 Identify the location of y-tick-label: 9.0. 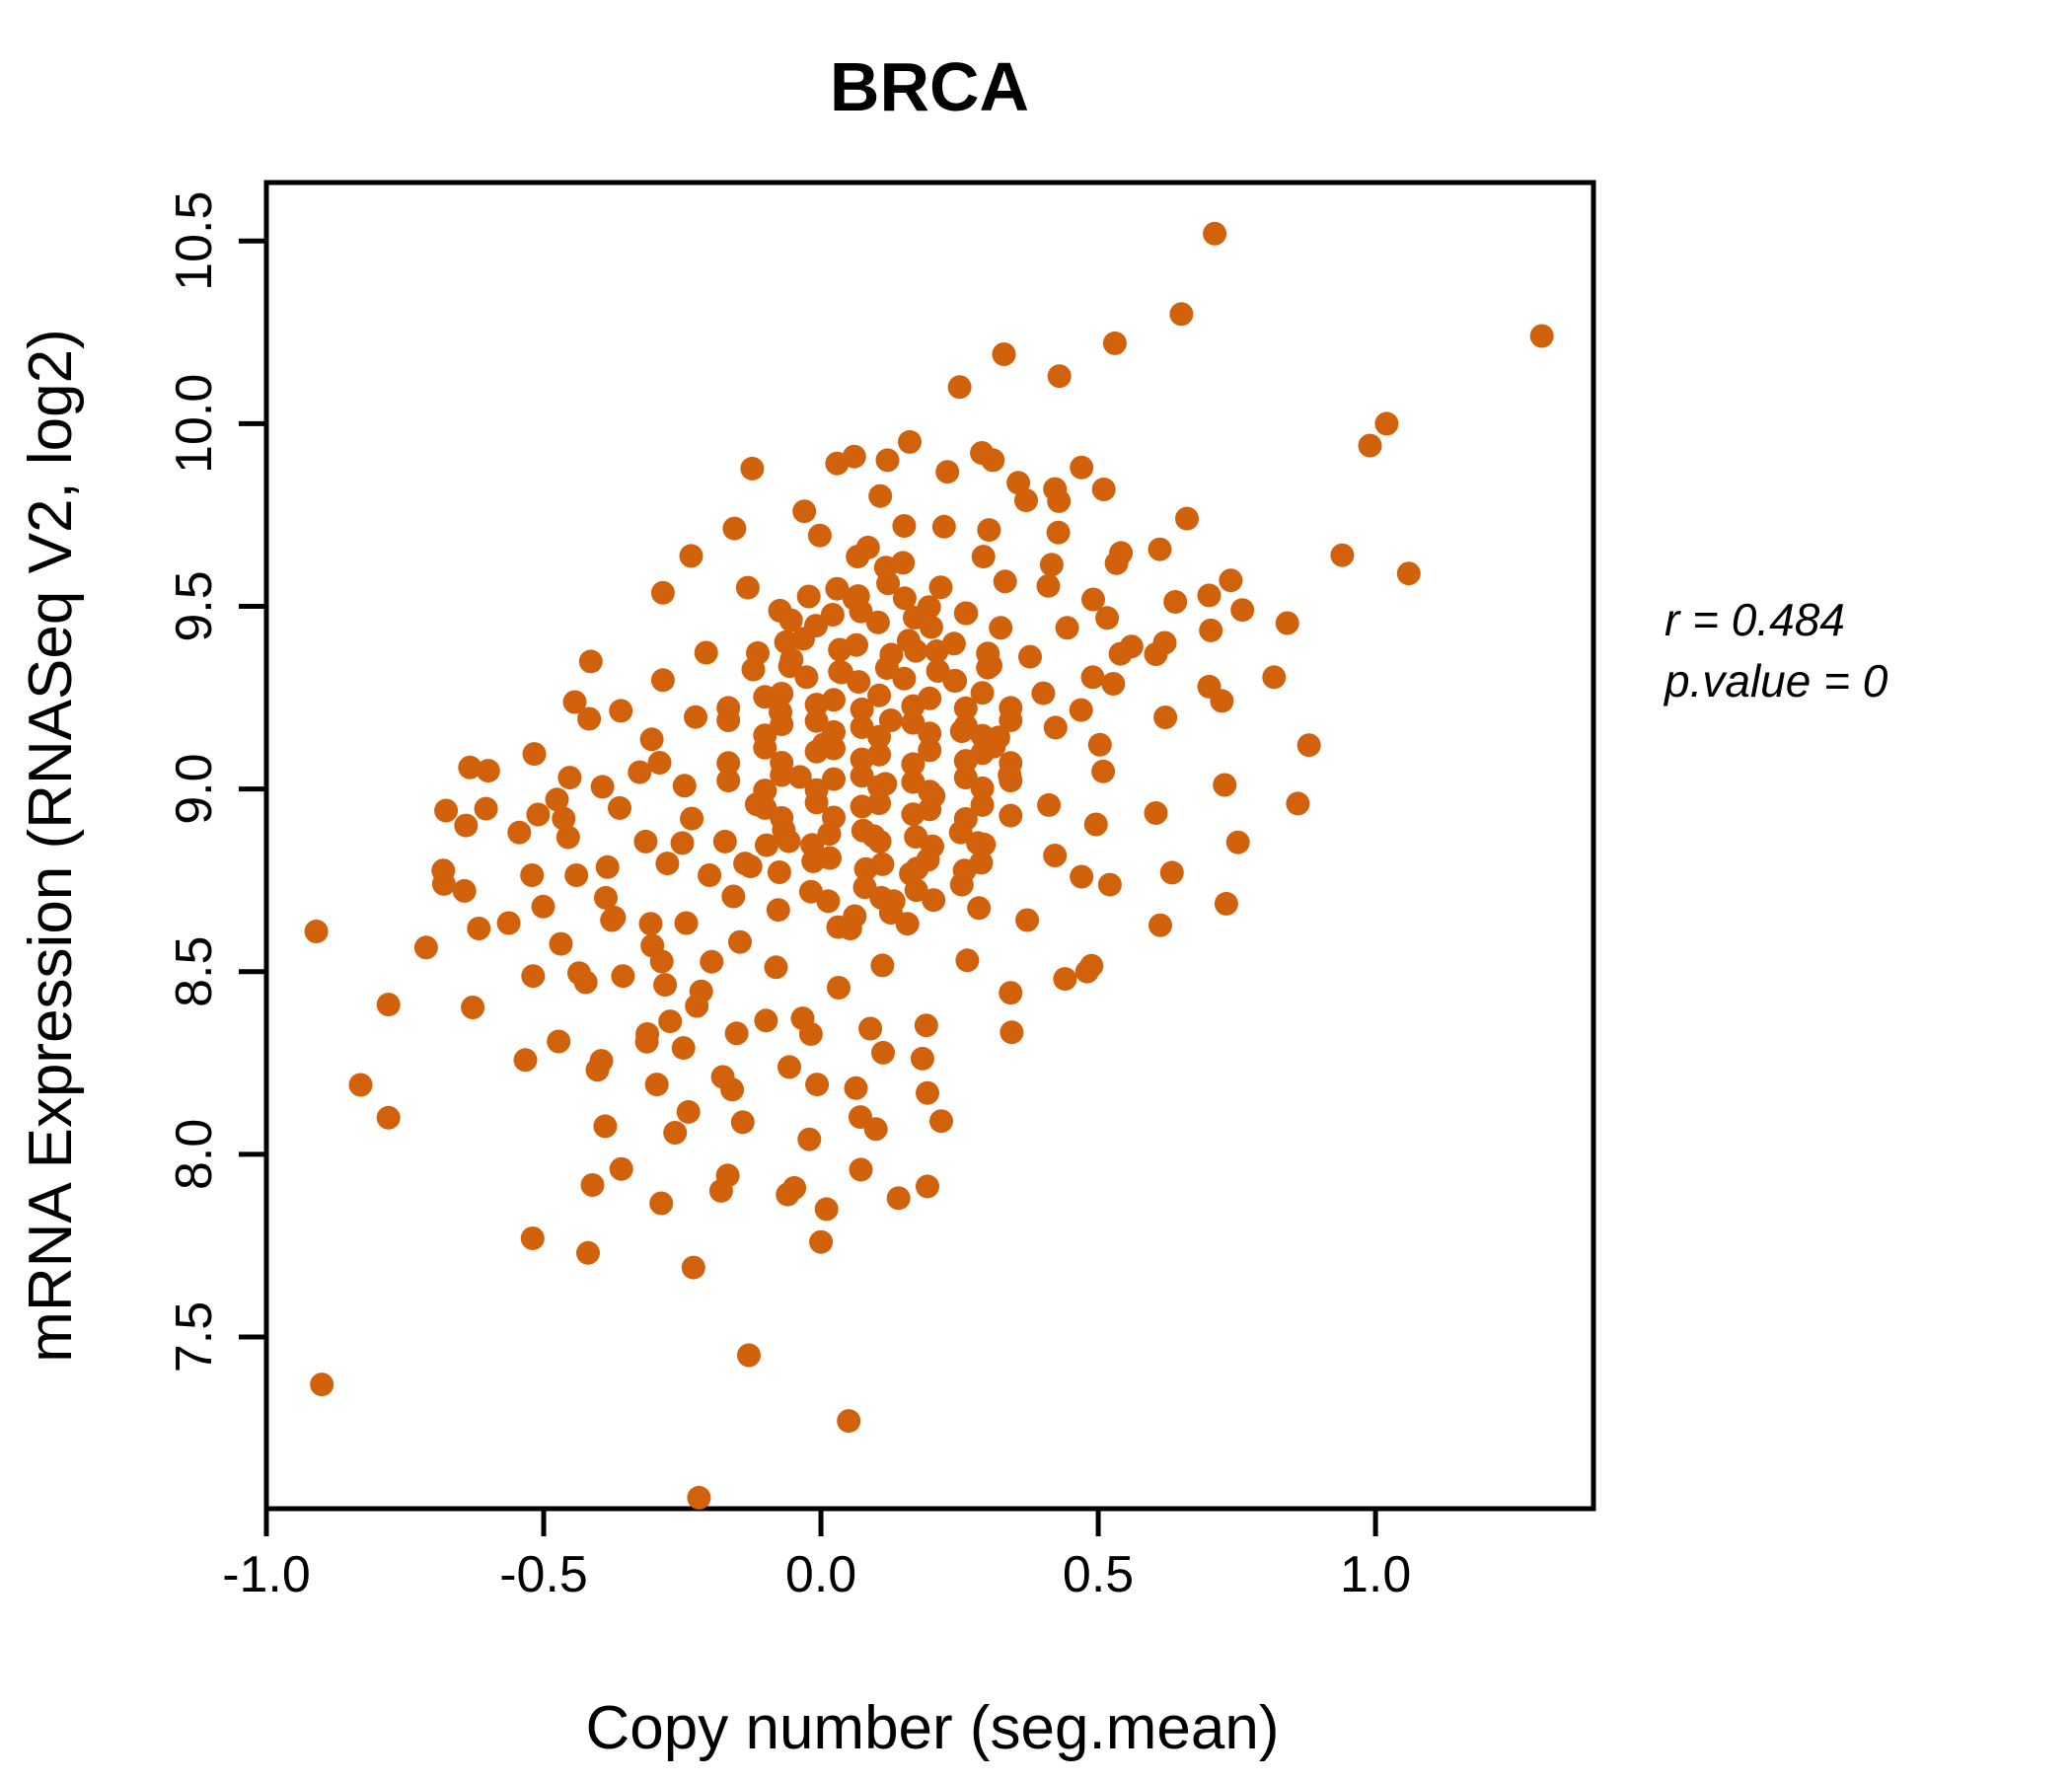
(194, 788).